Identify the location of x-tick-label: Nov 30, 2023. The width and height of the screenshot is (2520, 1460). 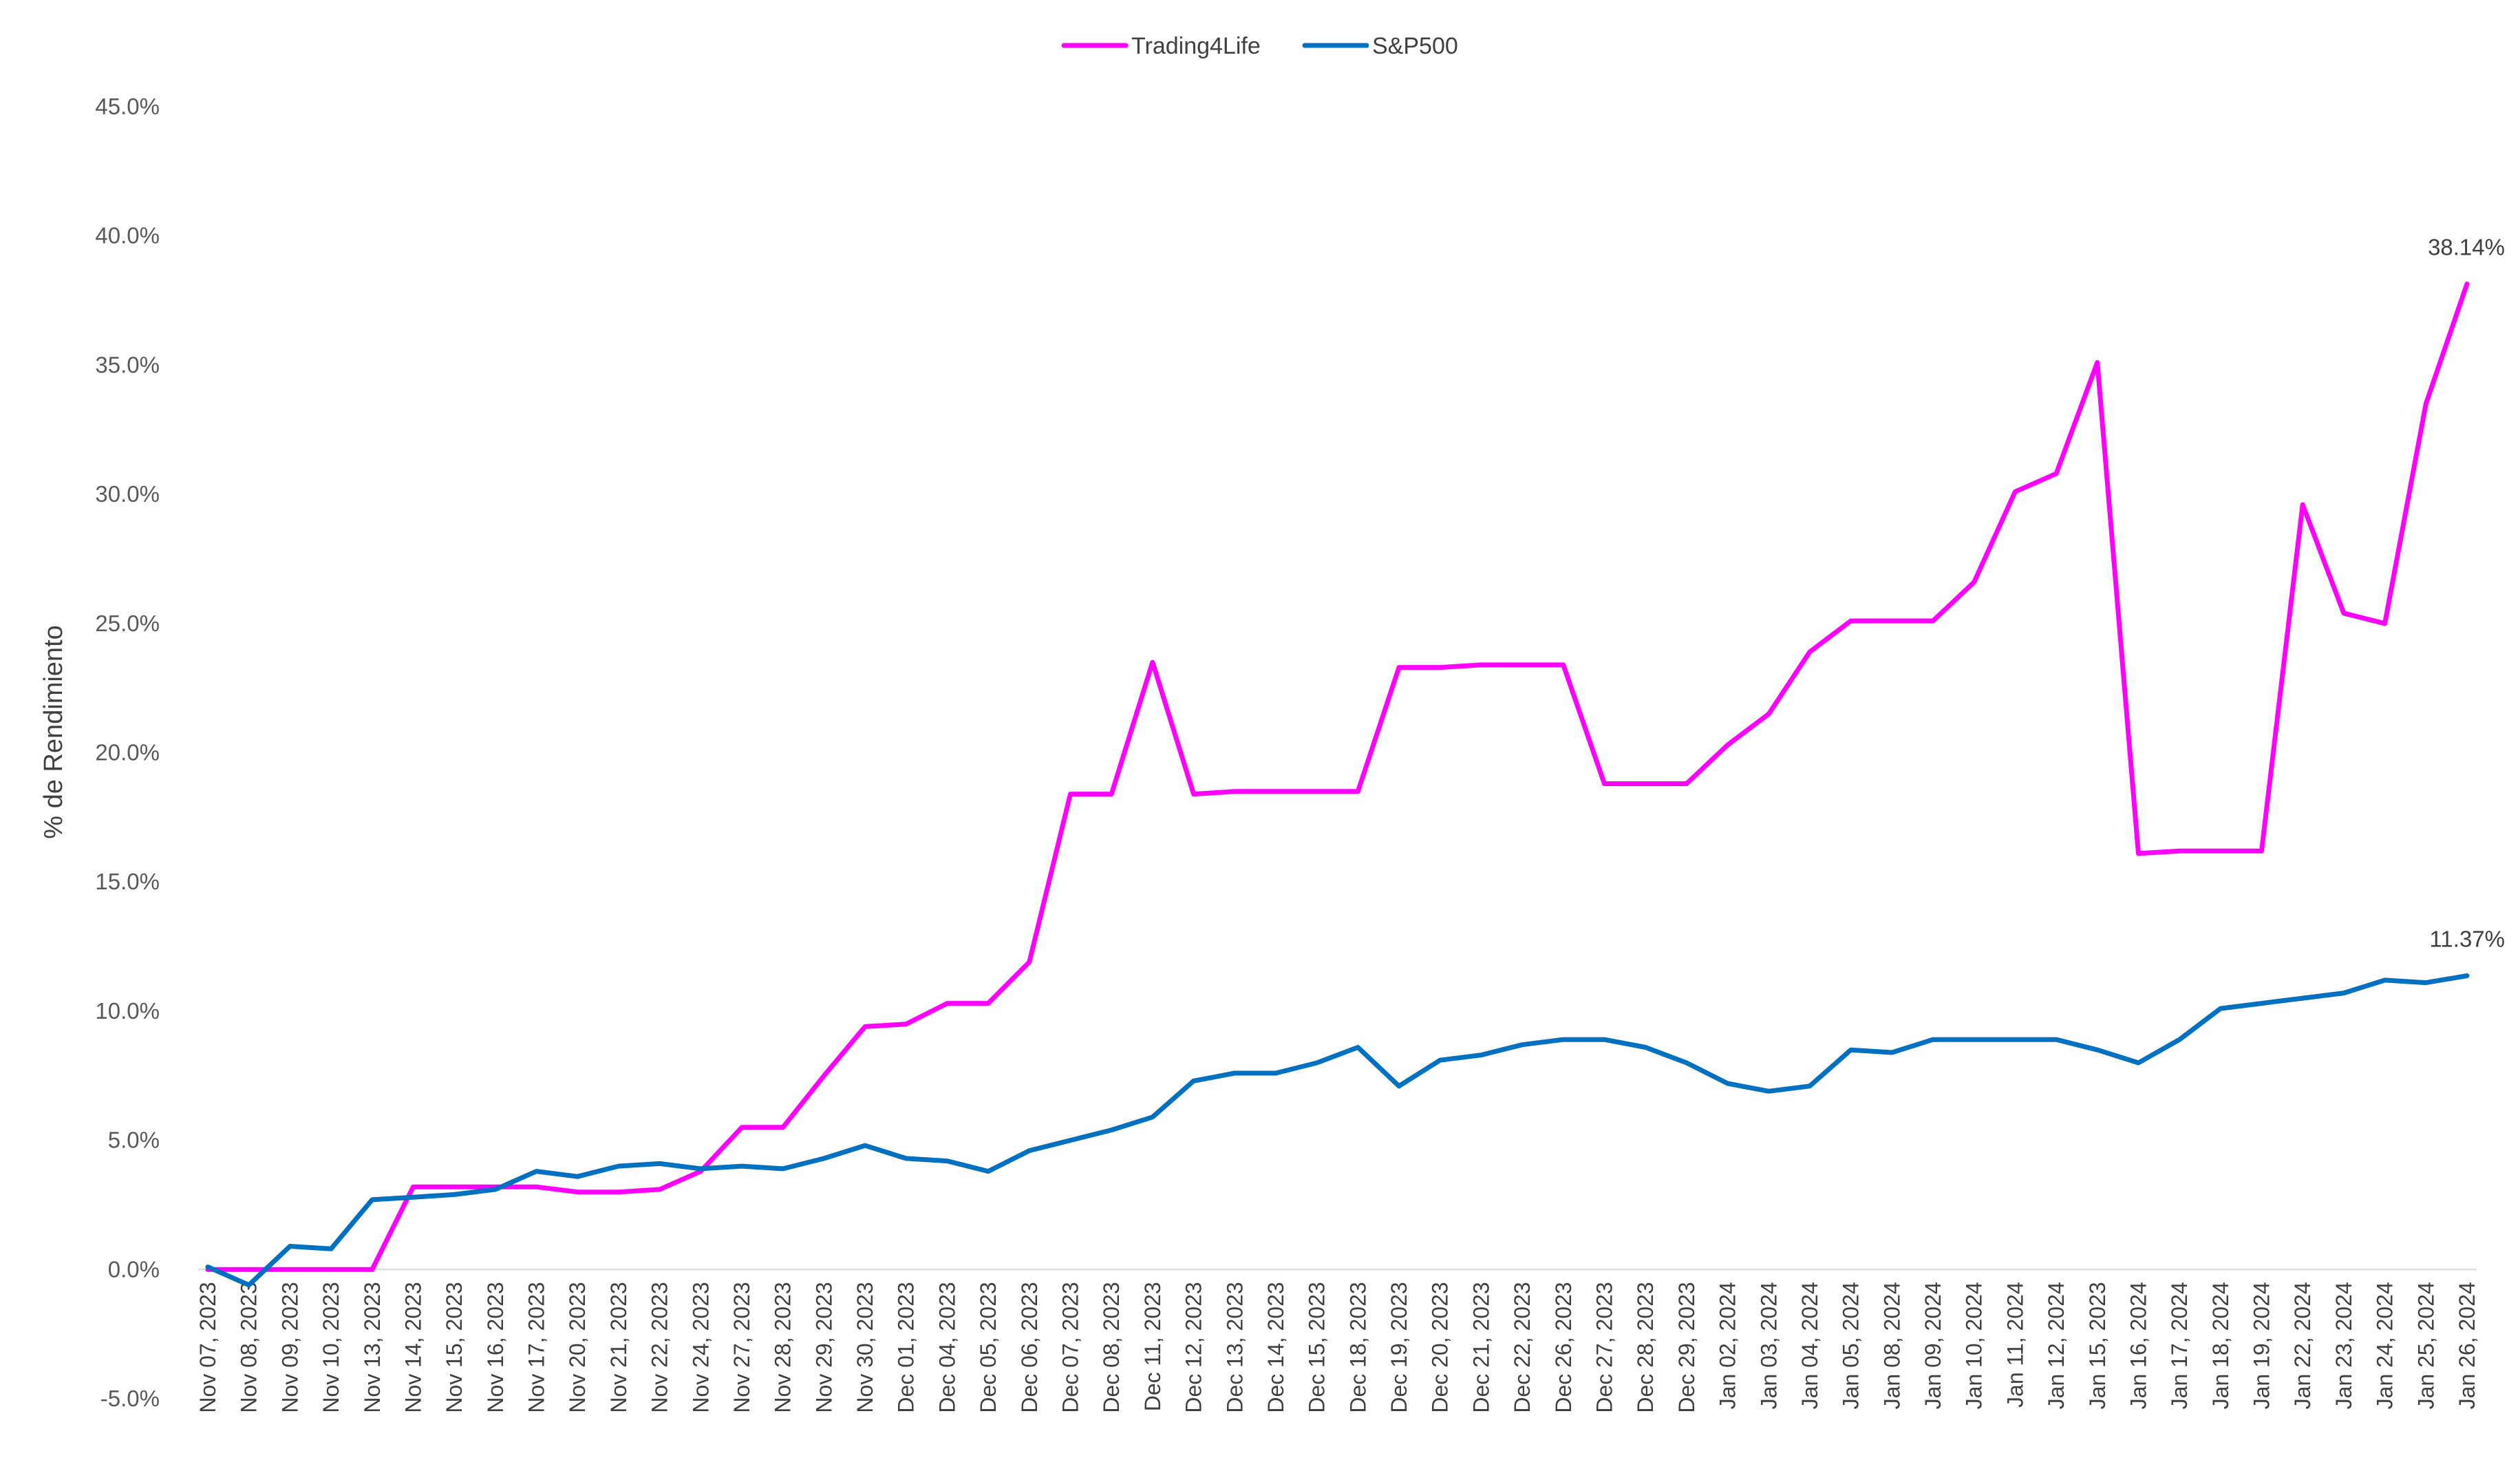
(865, 1347).